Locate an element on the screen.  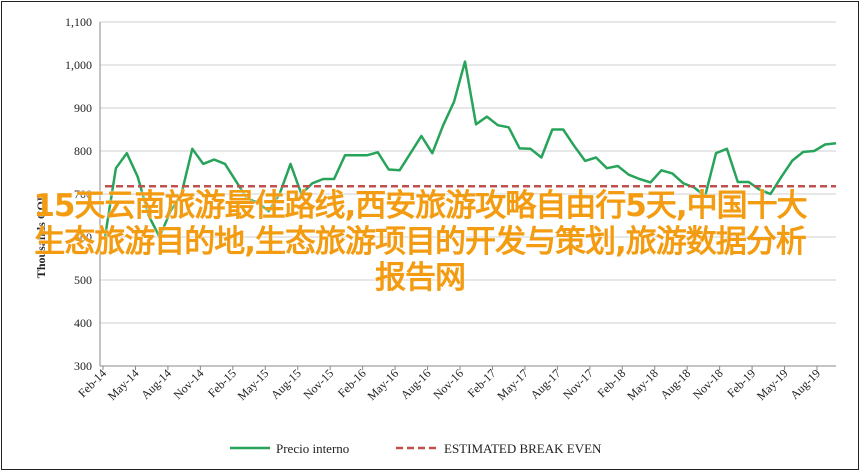
y-tick-label: 700 is located at coordinates (83, 194).